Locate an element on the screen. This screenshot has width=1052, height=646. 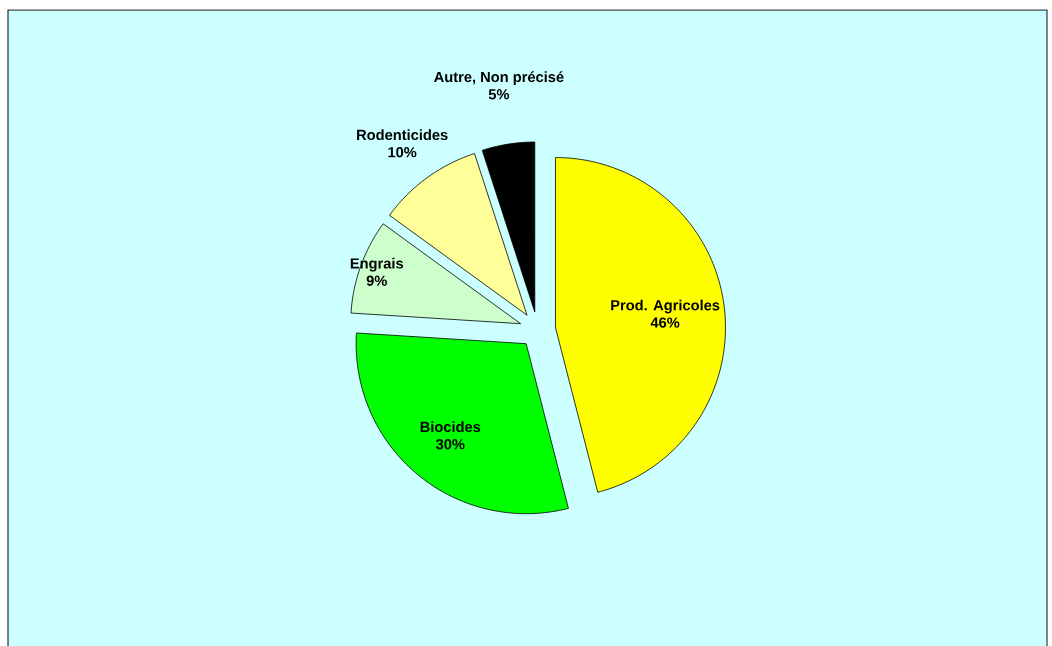
data-label: 9% is located at coordinates (376, 280).